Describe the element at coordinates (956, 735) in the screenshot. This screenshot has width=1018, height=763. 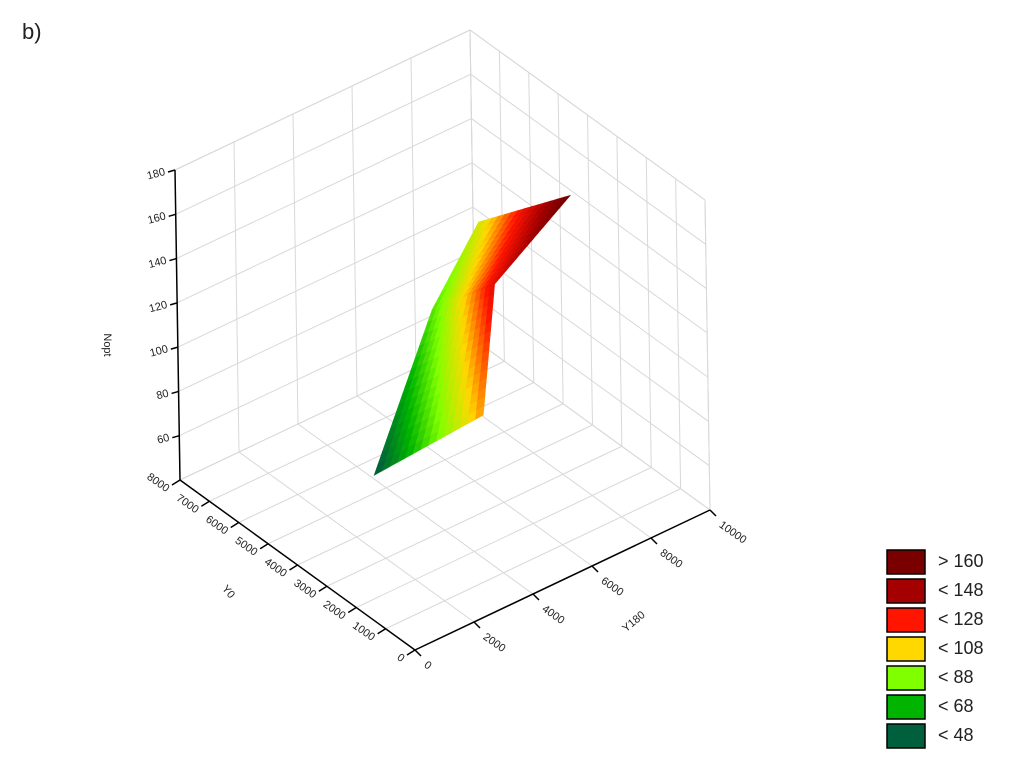
I see `legend-label: < 48` at that location.